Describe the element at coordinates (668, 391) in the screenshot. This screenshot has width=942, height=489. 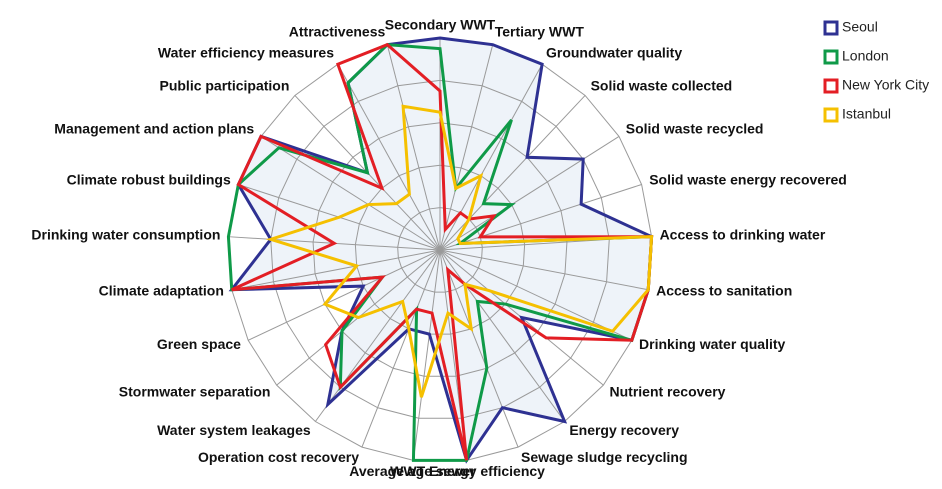
I see `category-label: Nutrient recovery` at that location.